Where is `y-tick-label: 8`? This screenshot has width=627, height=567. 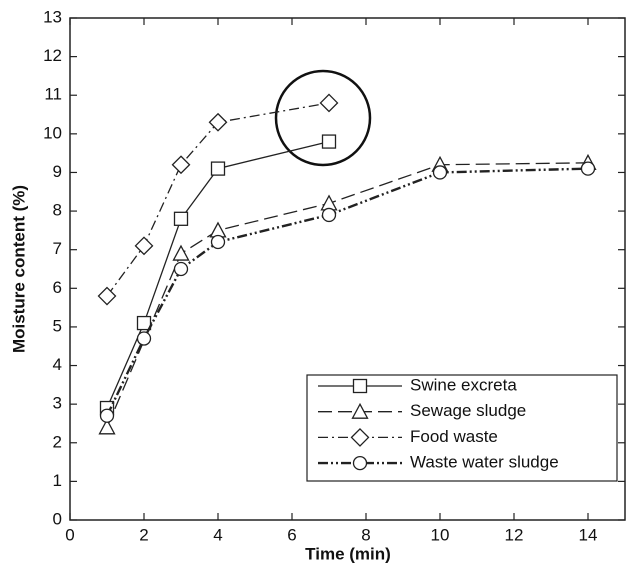 y-tick-label: 8 is located at coordinates (57, 210).